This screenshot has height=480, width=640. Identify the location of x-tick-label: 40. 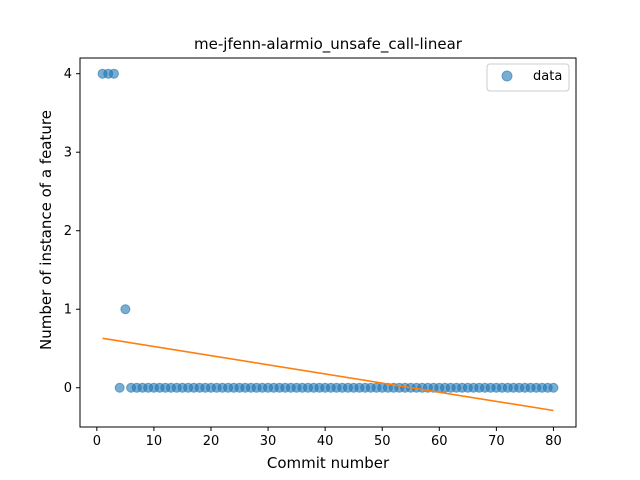
(325, 441).